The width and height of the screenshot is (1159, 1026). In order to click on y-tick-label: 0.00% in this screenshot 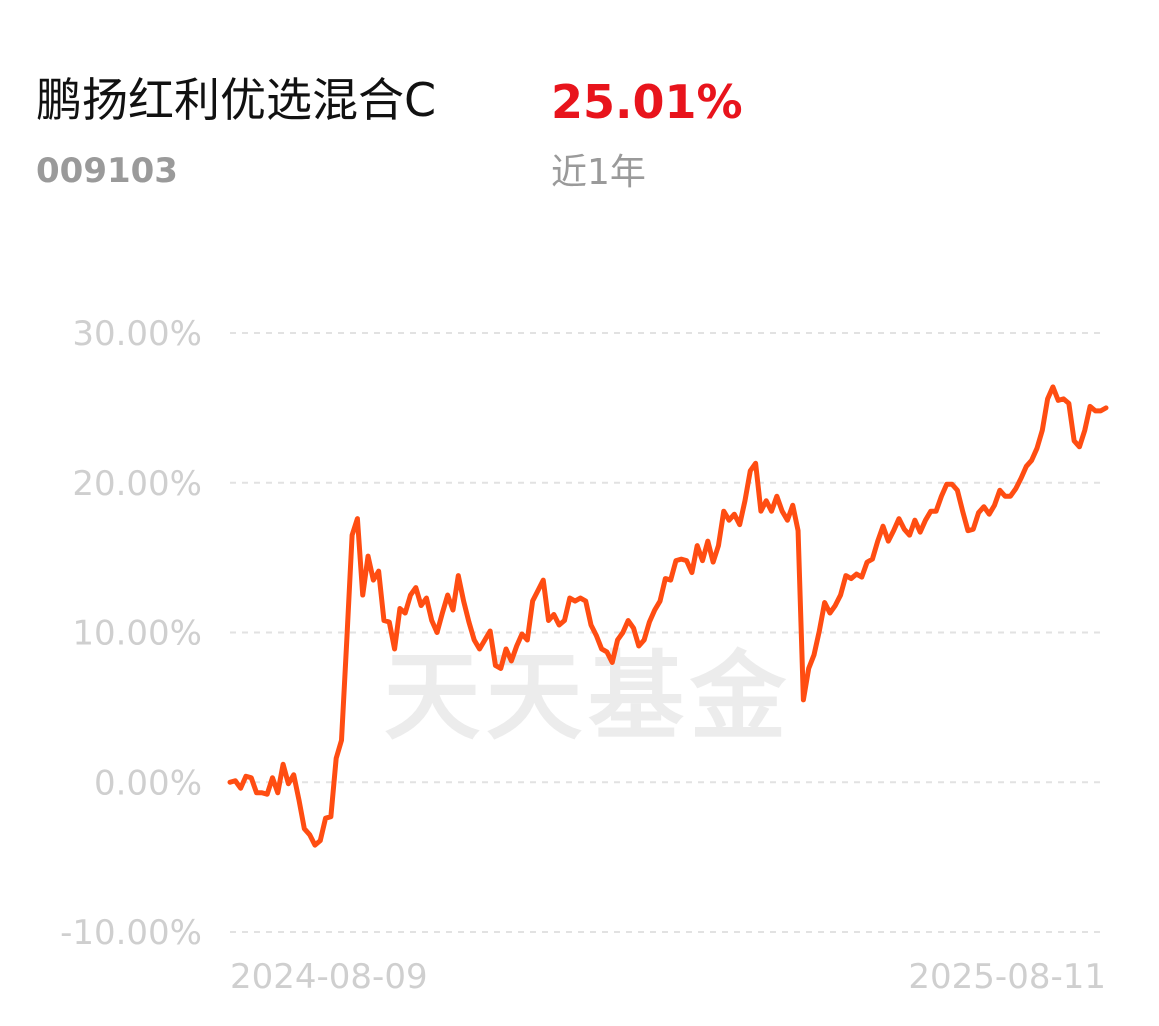, I will do `click(148, 783)`.